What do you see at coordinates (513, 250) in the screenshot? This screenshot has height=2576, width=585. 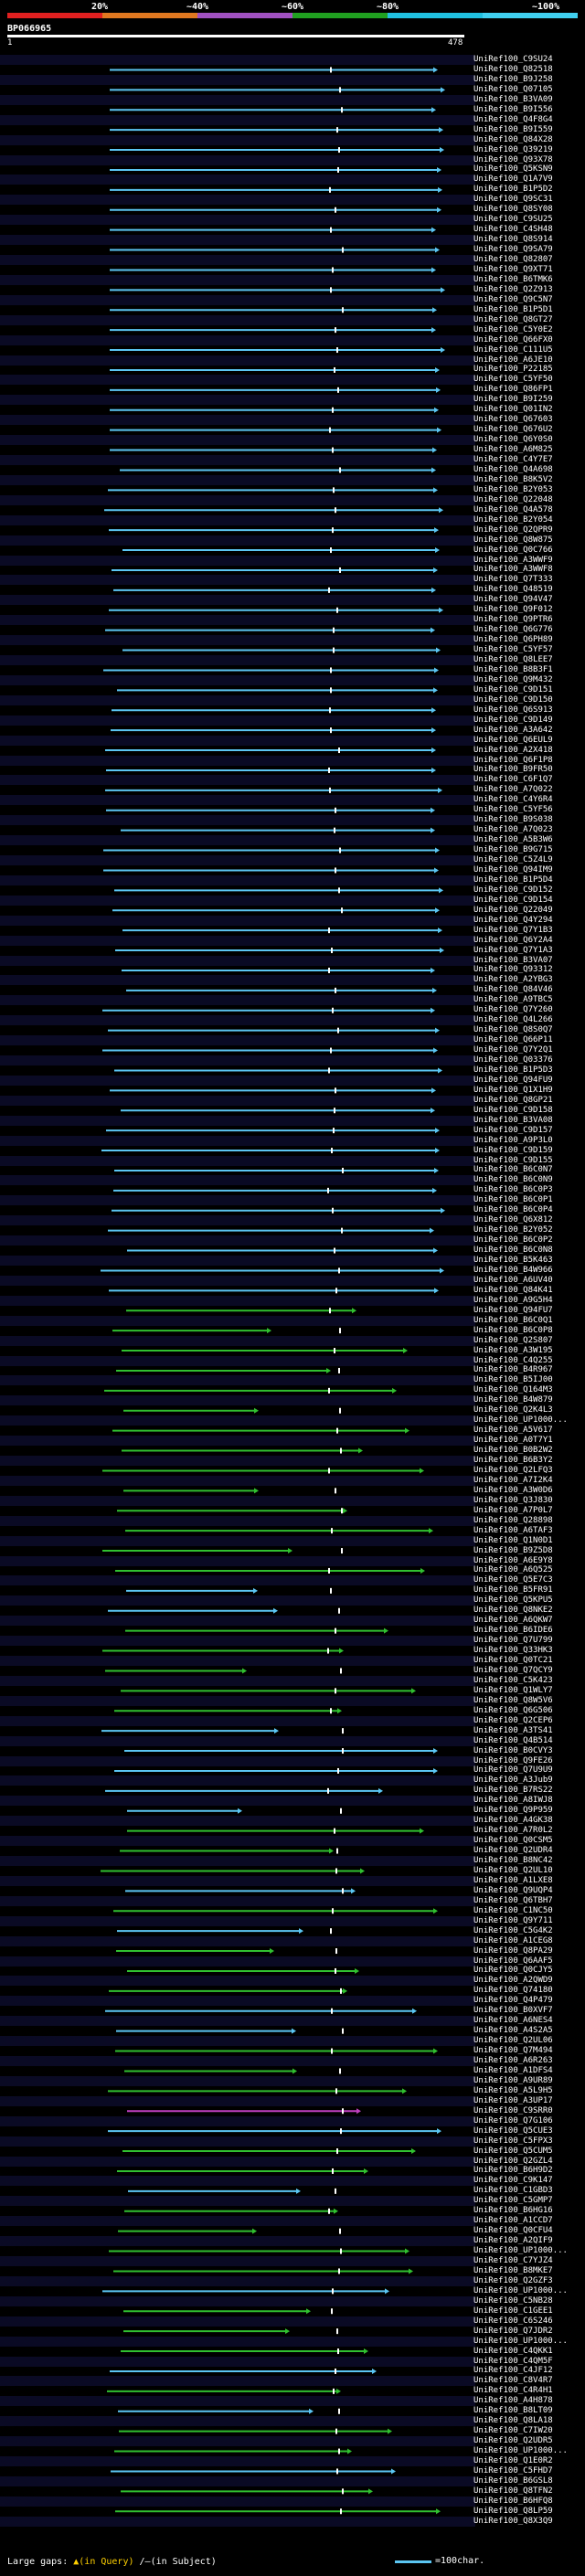 I see `hit-label: UniRef100_Q9SA79` at bounding box center [513, 250].